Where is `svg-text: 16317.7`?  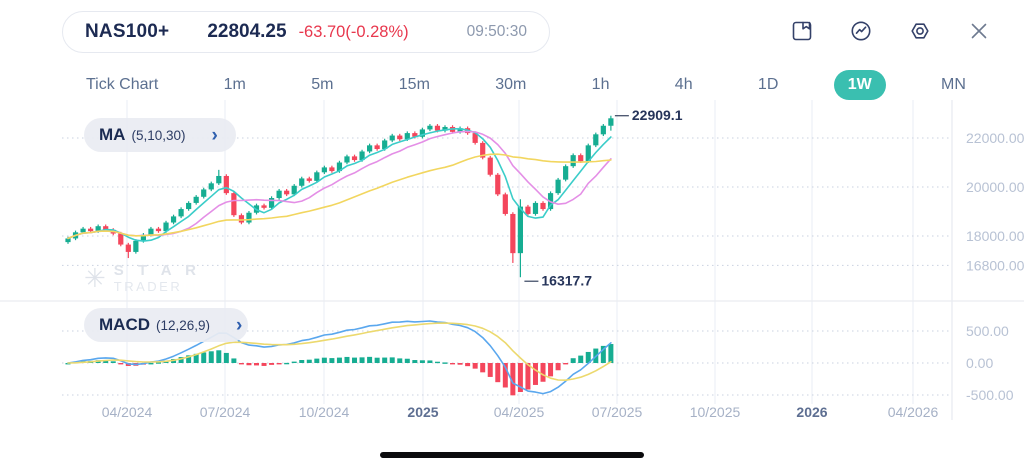 svg-text: 16317.7 is located at coordinates (566, 281).